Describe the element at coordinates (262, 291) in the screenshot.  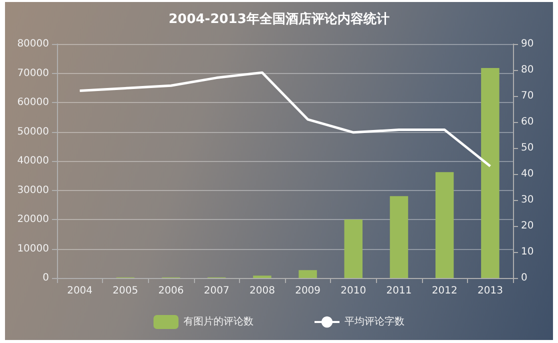
I see `x-tick-label: 2008` at that location.